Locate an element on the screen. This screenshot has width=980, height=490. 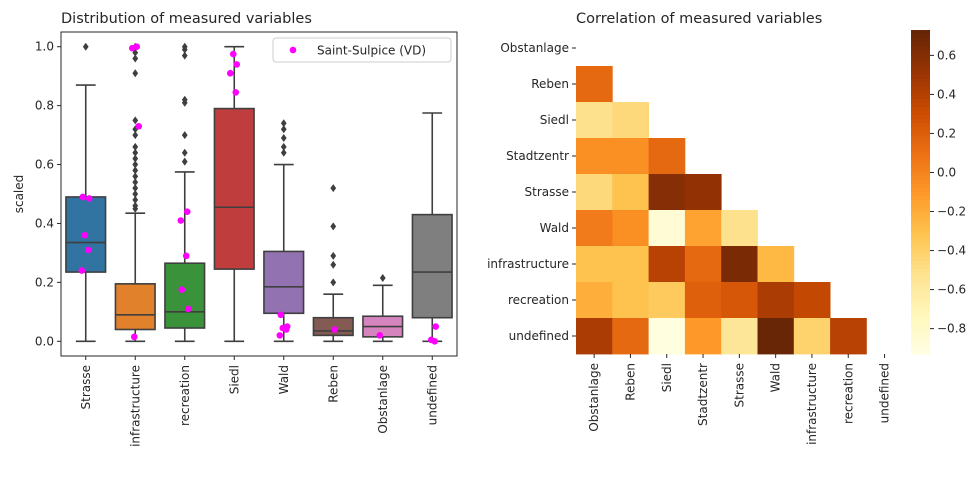
col-label: undefined is located at coordinates (885, 393).